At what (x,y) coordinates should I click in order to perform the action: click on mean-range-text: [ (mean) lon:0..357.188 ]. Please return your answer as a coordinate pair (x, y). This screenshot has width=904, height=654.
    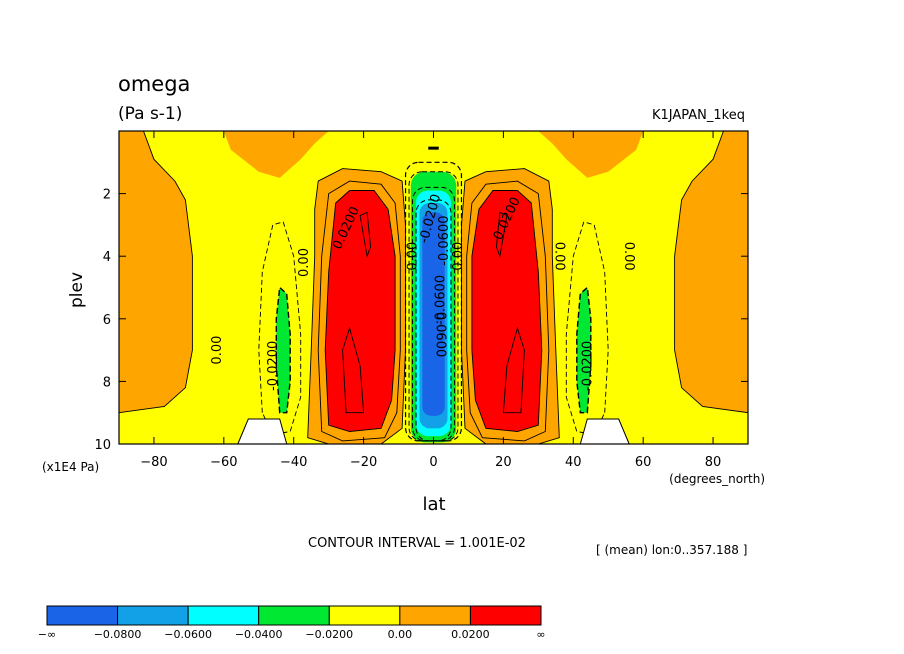
    Looking at the image, I should click on (671, 550).